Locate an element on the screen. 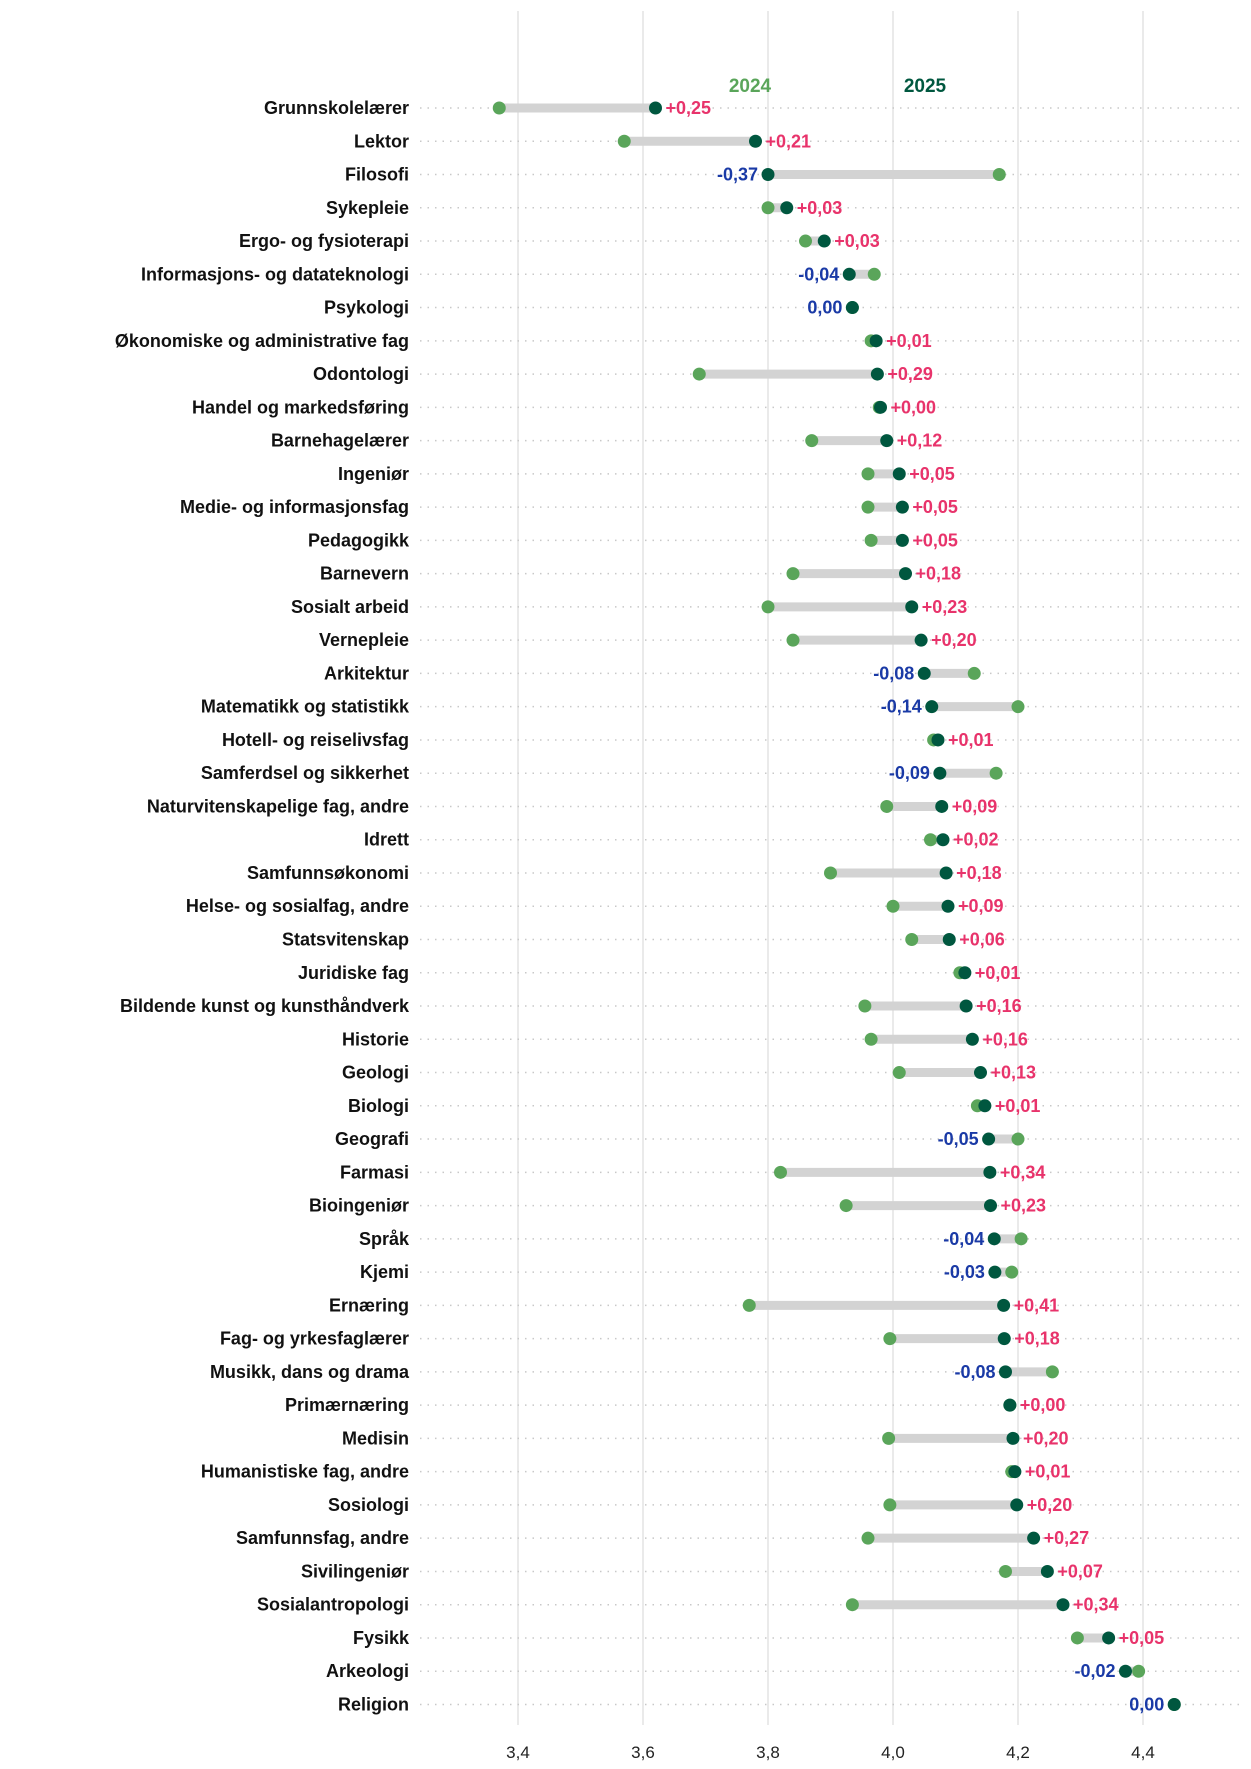 The height and width of the screenshot is (1769, 1251). category-label: Odontologi is located at coordinates (361, 374).